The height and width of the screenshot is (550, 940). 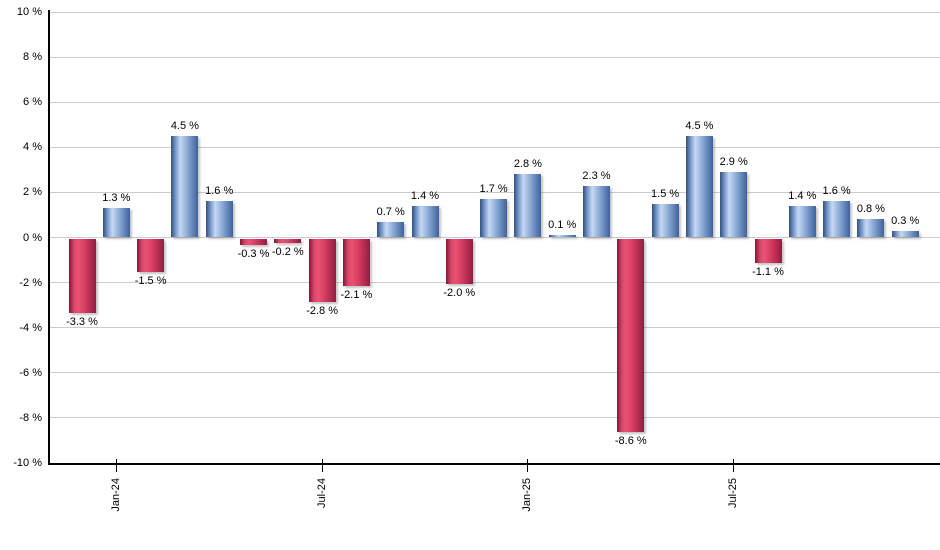 What do you see at coordinates (459, 292) in the screenshot?
I see `bar-value-label: -2.0 %` at bounding box center [459, 292].